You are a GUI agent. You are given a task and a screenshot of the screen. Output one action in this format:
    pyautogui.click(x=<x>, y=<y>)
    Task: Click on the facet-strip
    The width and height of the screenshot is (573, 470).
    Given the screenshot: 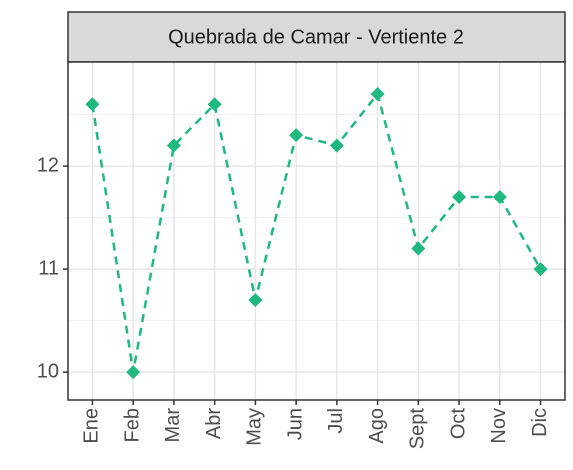 What is the action you would take?
    pyautogui.click(x=316, y=37)
    